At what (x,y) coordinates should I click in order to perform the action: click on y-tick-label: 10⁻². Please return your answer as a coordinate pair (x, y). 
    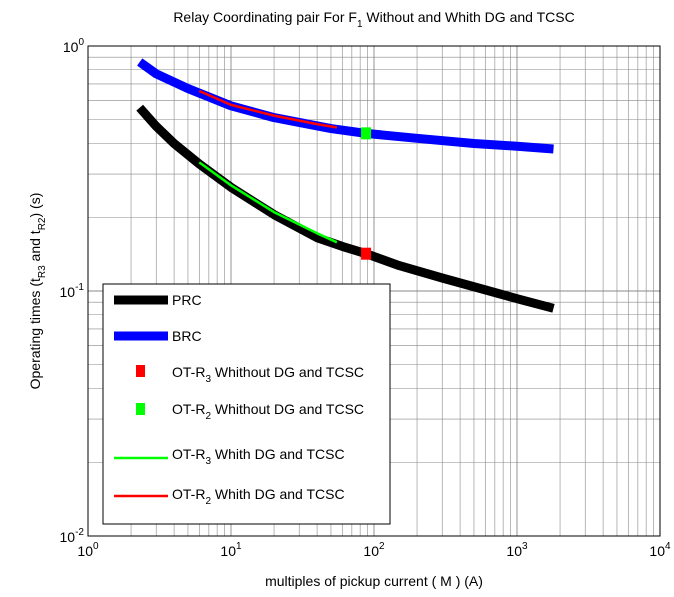
    Looking at the image, I should click on (72, 536).